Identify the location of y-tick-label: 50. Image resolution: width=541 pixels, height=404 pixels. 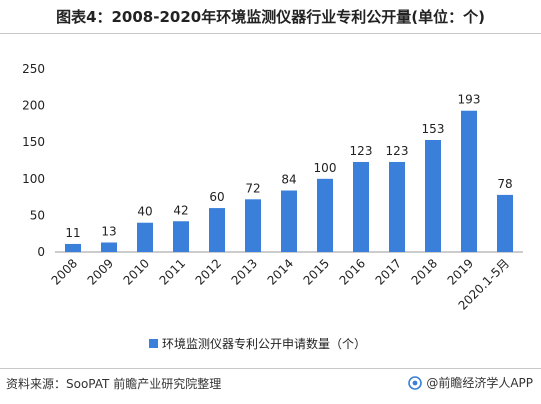
(37, 215).